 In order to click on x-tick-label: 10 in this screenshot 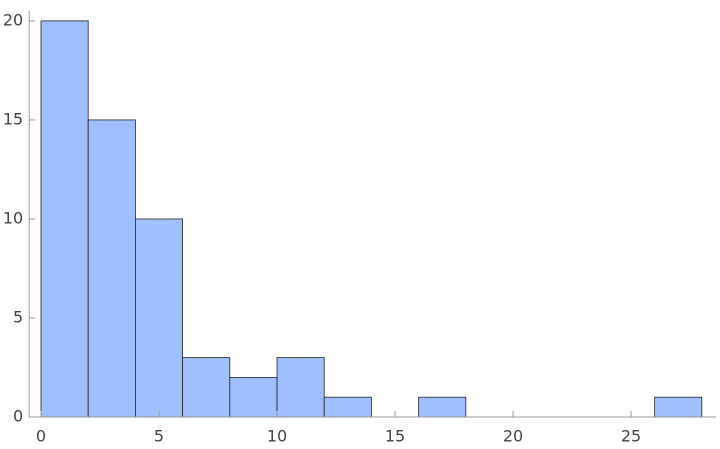, I will do `click(277, 436)`.